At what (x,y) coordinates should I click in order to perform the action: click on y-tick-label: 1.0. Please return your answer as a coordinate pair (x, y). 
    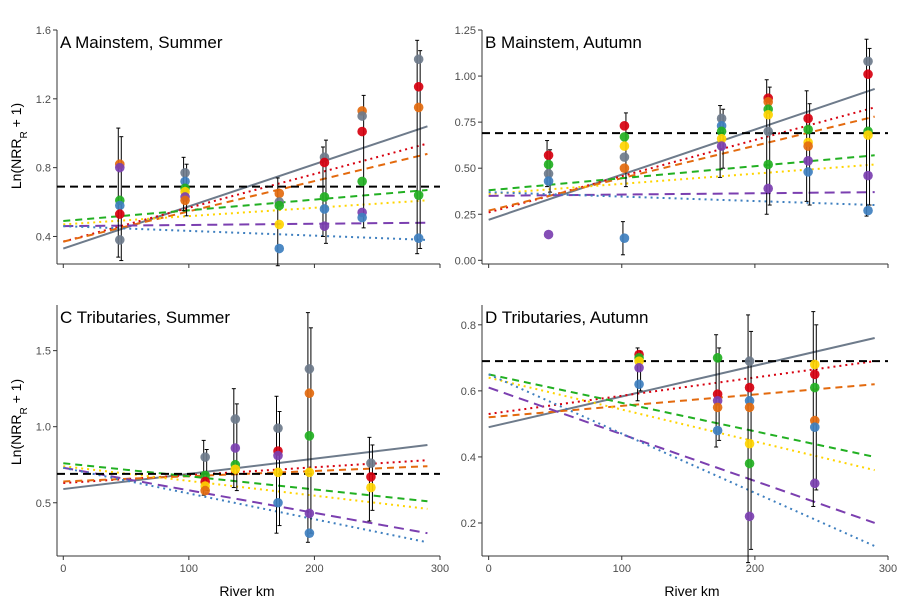
    Looking at the image, I should click on (43, 428).